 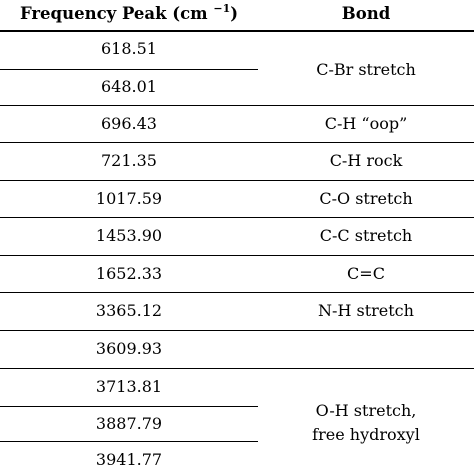 What do you see at coordinates (237, 31) in the screenshot?
I see `header-rule` at bounding box center [237, 31].